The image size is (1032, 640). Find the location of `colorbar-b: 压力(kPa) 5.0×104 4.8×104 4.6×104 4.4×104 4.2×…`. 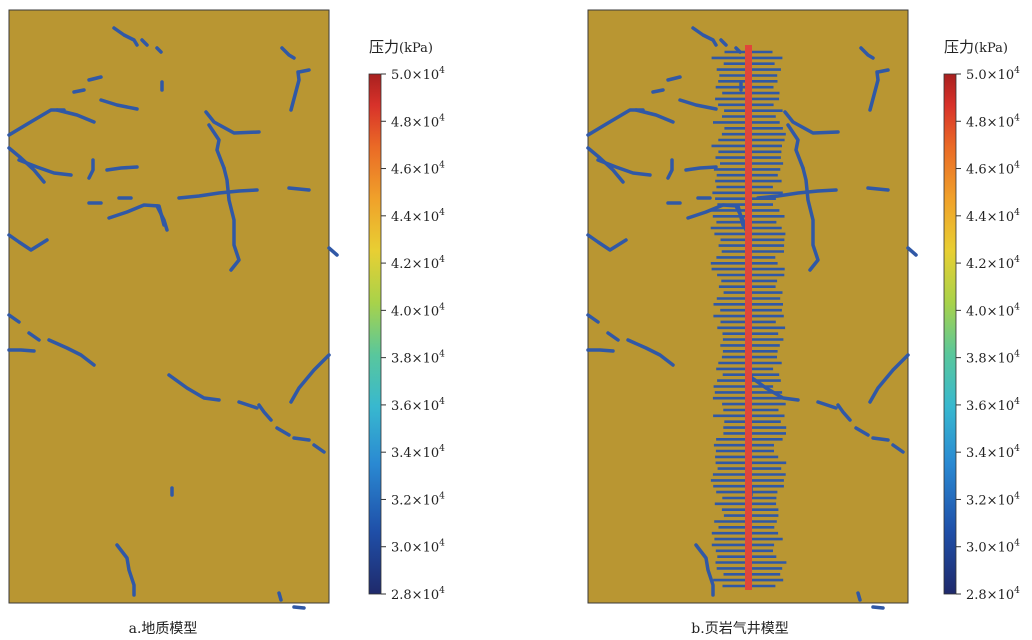

colorbar-b: 压力(kPa) 5.0×104 4.8×104 4.6×104 4.4×104 4.2×… is located at coordinates (981, 320).